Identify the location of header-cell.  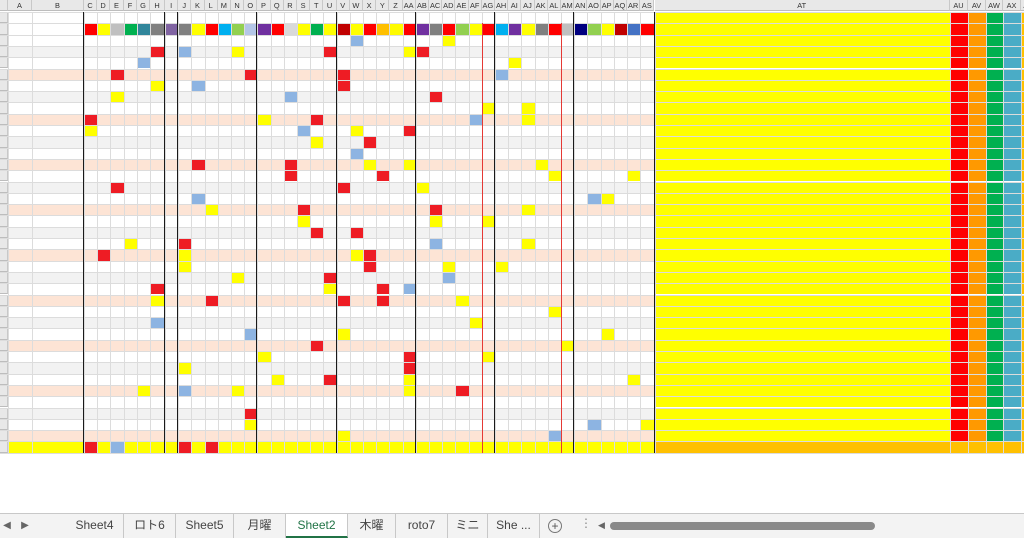
(514, 17).